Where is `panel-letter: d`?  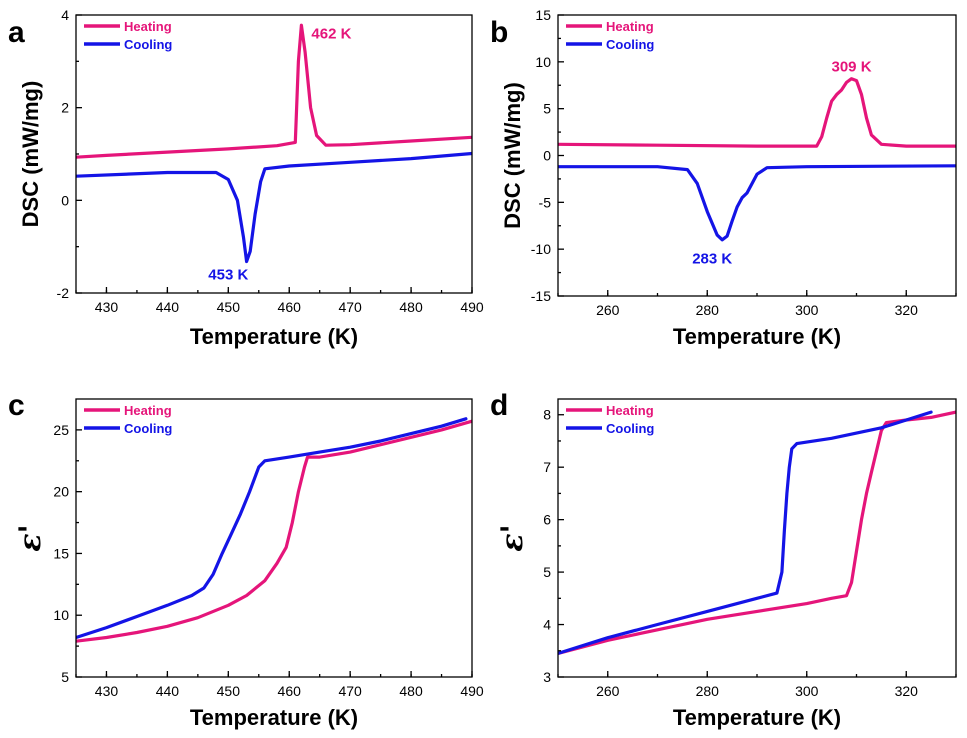 panel-letter: d is located at coordinates (499, 405).